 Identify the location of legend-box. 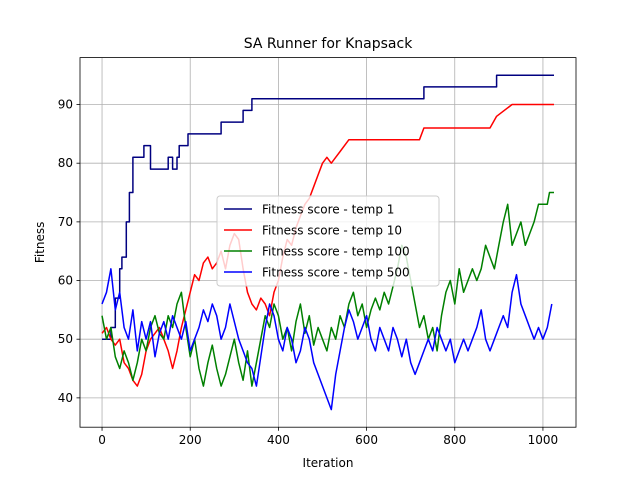
(328, 241).